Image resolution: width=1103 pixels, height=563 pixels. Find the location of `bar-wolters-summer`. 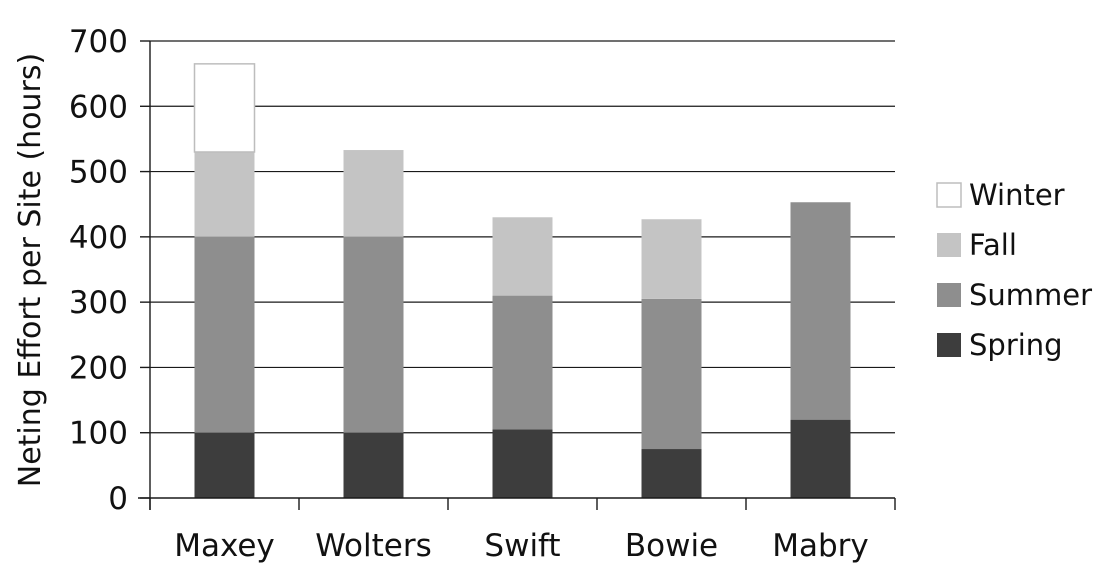

bar-wolters-summer is located at coordinates (373, 334).